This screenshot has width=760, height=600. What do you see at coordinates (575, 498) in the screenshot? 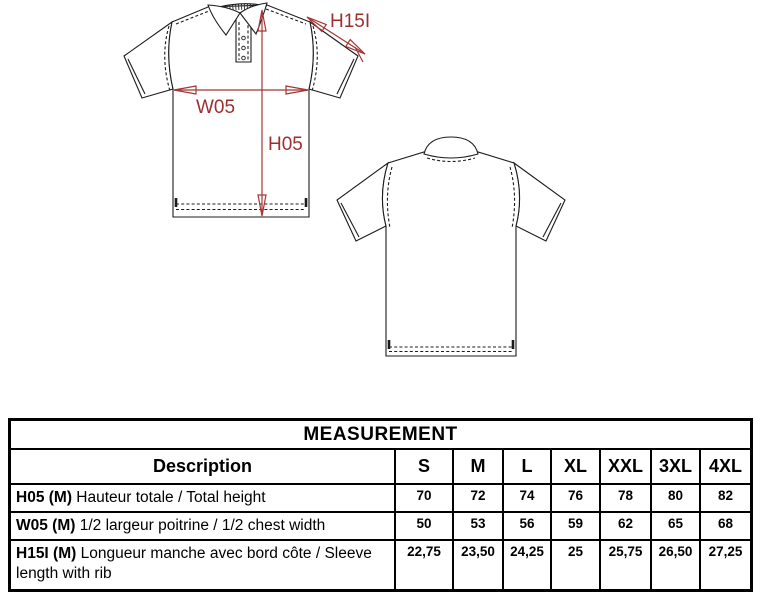
I see `value-cell: 76` at bounding box center [575, 498].